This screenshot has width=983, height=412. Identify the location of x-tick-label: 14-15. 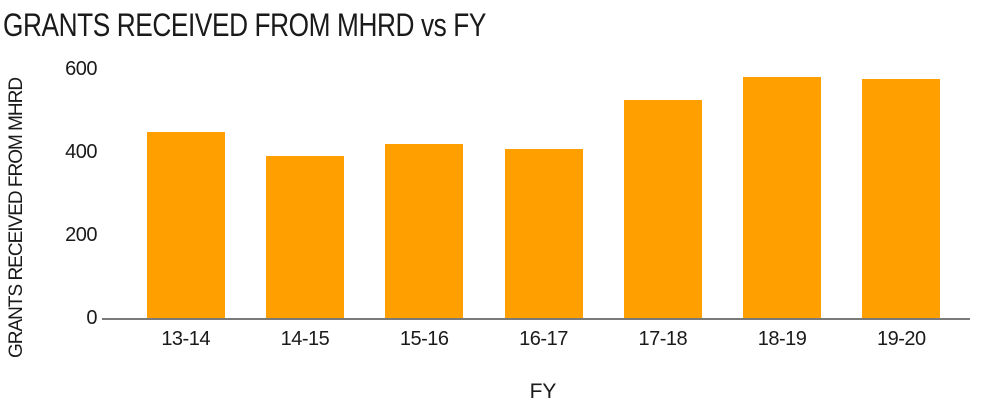
(305, 339).